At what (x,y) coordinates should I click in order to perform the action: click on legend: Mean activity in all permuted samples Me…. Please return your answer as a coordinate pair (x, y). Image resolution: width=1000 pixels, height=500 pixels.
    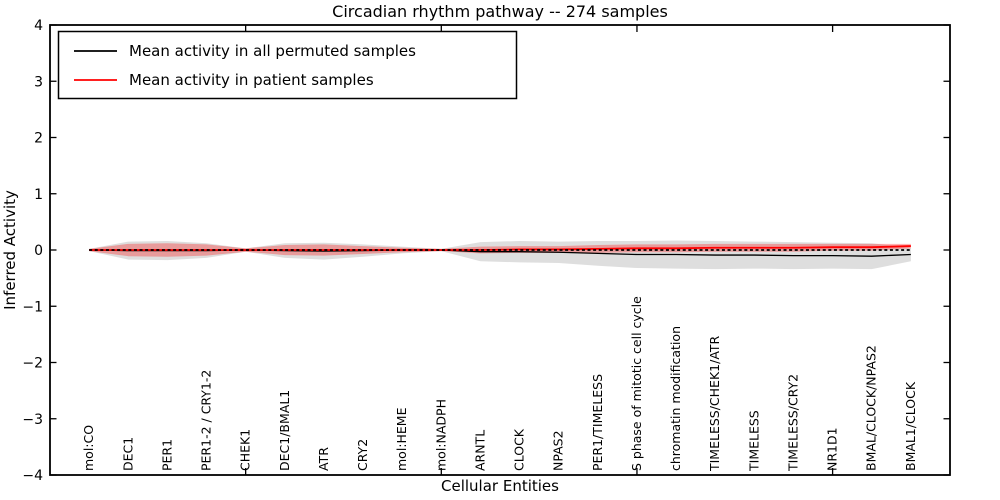
    Looking at the image, I should click on (287, 65).